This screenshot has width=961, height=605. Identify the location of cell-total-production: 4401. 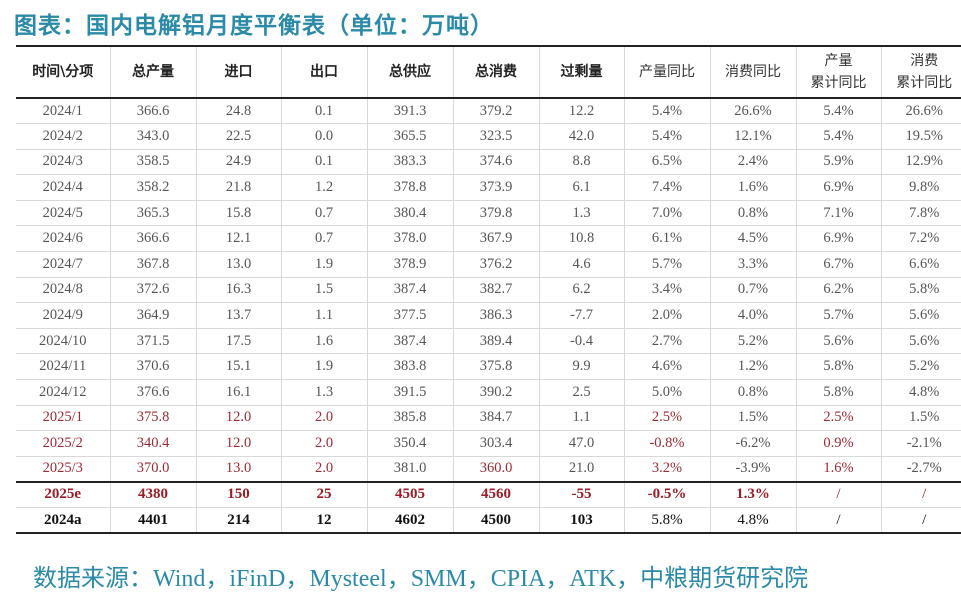
(152, 520).